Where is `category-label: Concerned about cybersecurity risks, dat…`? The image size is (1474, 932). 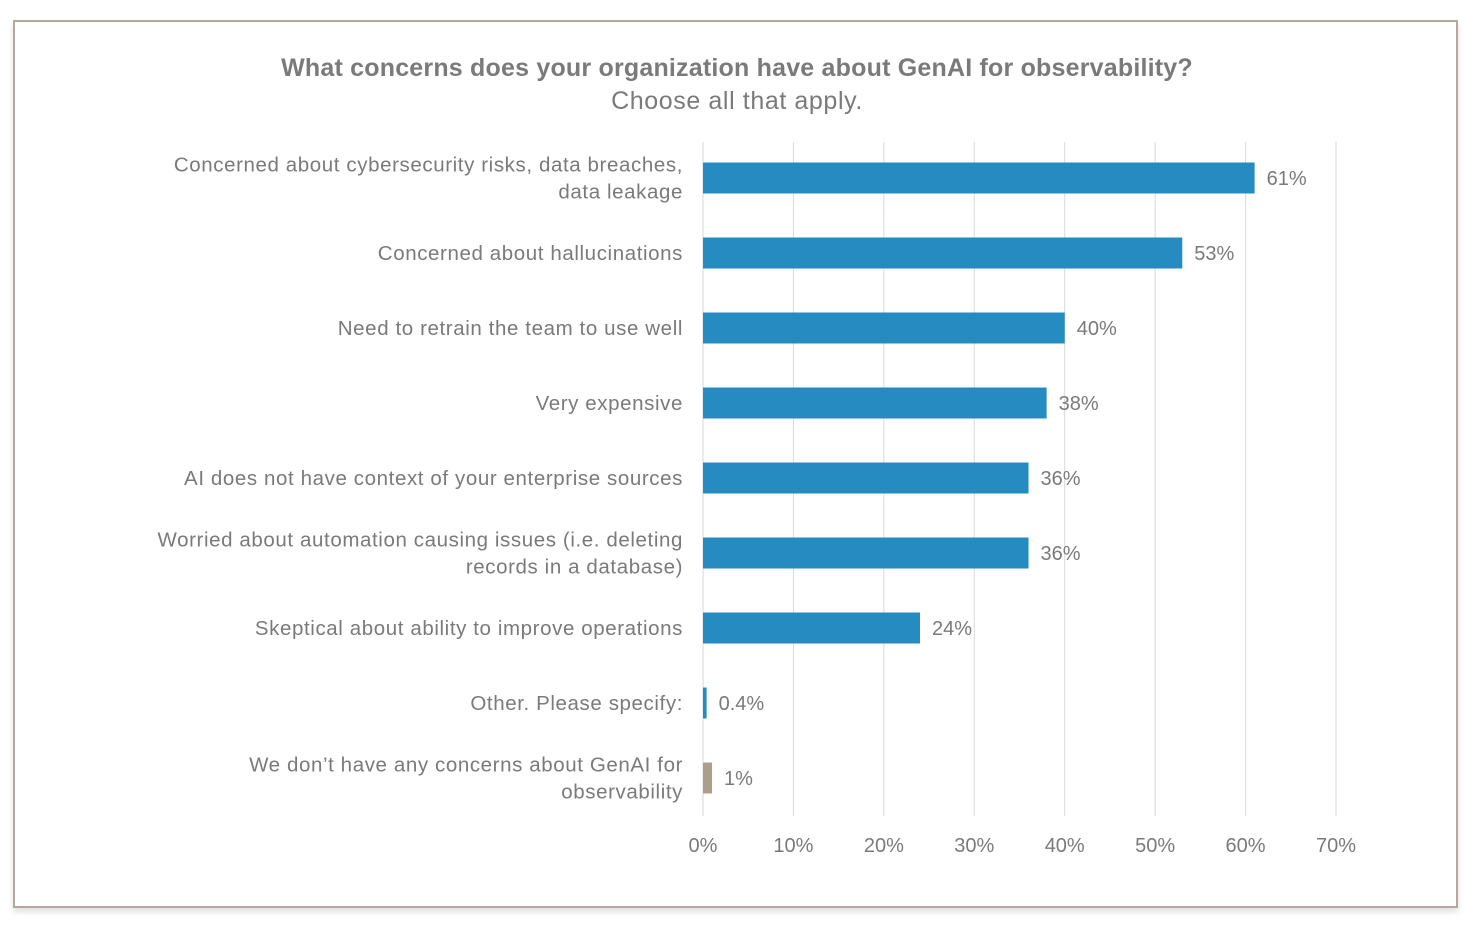 category-label: Concerned about cybersecurity risks, dat… is located at coordinates (428, 165).